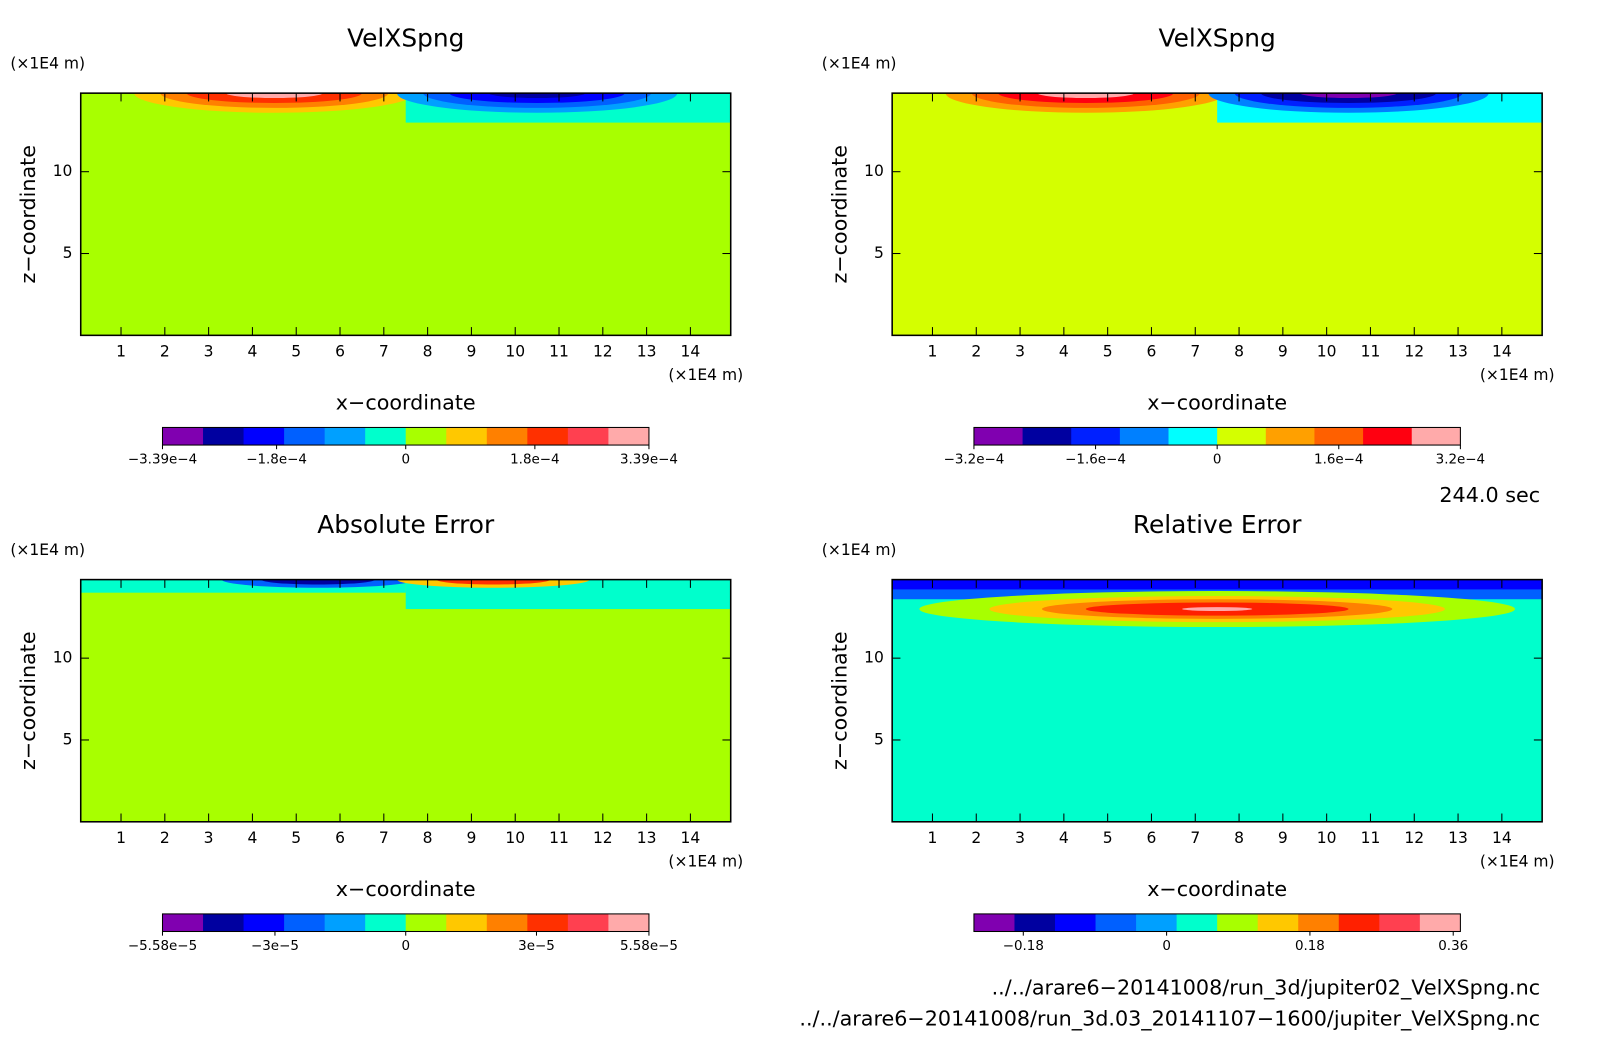 The width and height of the screenshot is (1604, 1054). Describe the element at coordinates (406, 524) in the screenshot. I see `chart-title: Absolute Error` at that location.